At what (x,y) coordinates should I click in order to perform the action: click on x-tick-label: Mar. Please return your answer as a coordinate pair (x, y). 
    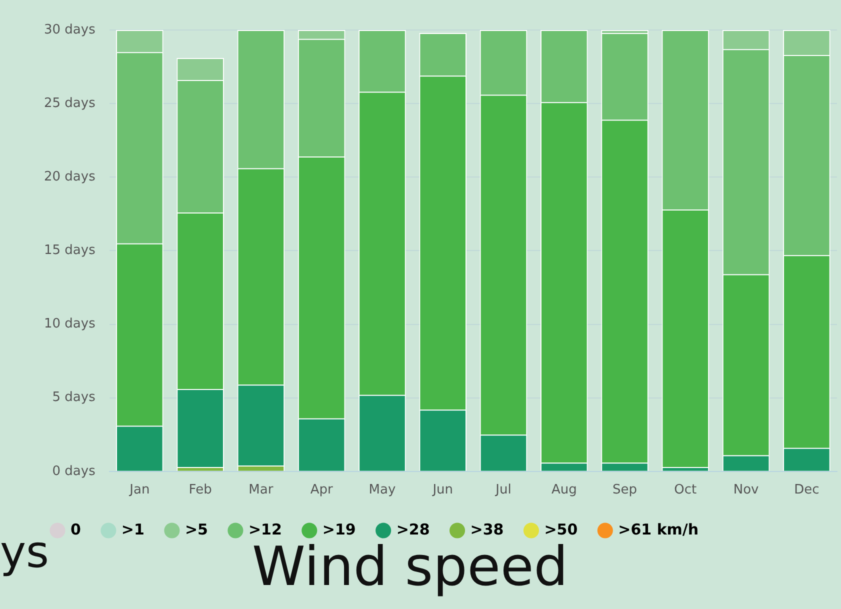
    Looking at the image, I should click on (261, 490).